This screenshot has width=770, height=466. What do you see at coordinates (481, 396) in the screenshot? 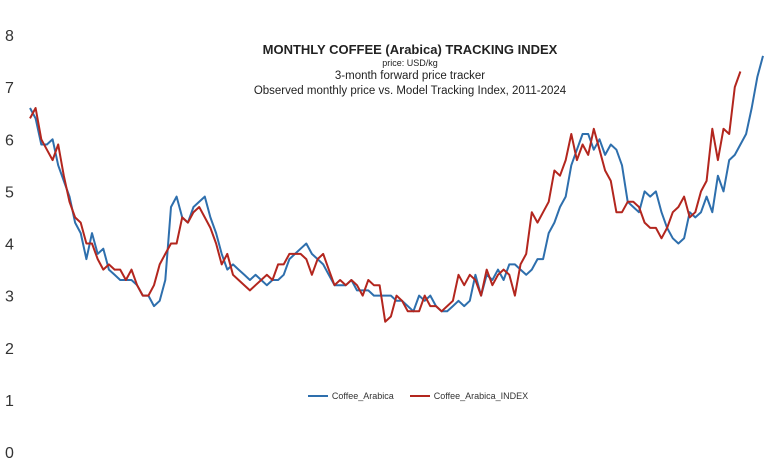
I see `legend-label-index: Coffee_Arabica_INDEX` at bounding box center [481, 396].